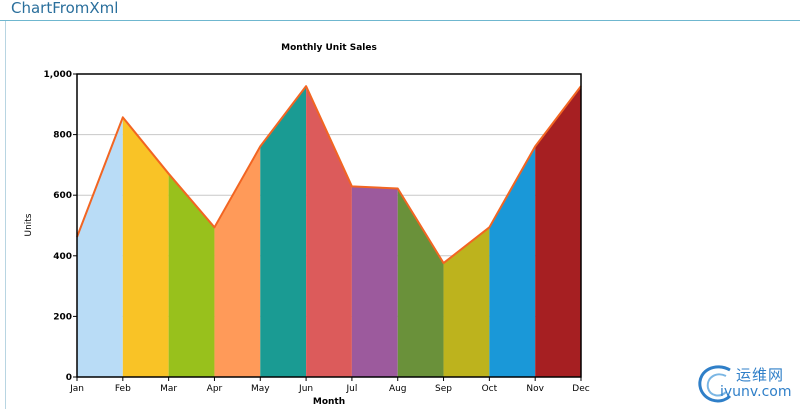  Describe the element at coordinates (145, 247) in the screenshot. I see `area-segment-feb` at that location.